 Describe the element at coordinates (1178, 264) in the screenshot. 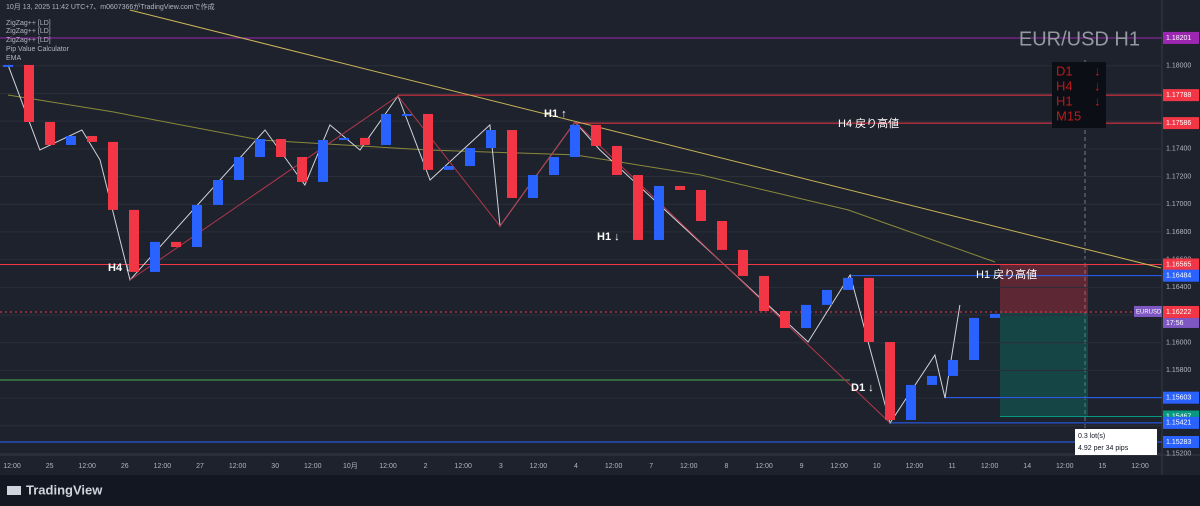

I see `price-tag-label: 1.16565` at that location.